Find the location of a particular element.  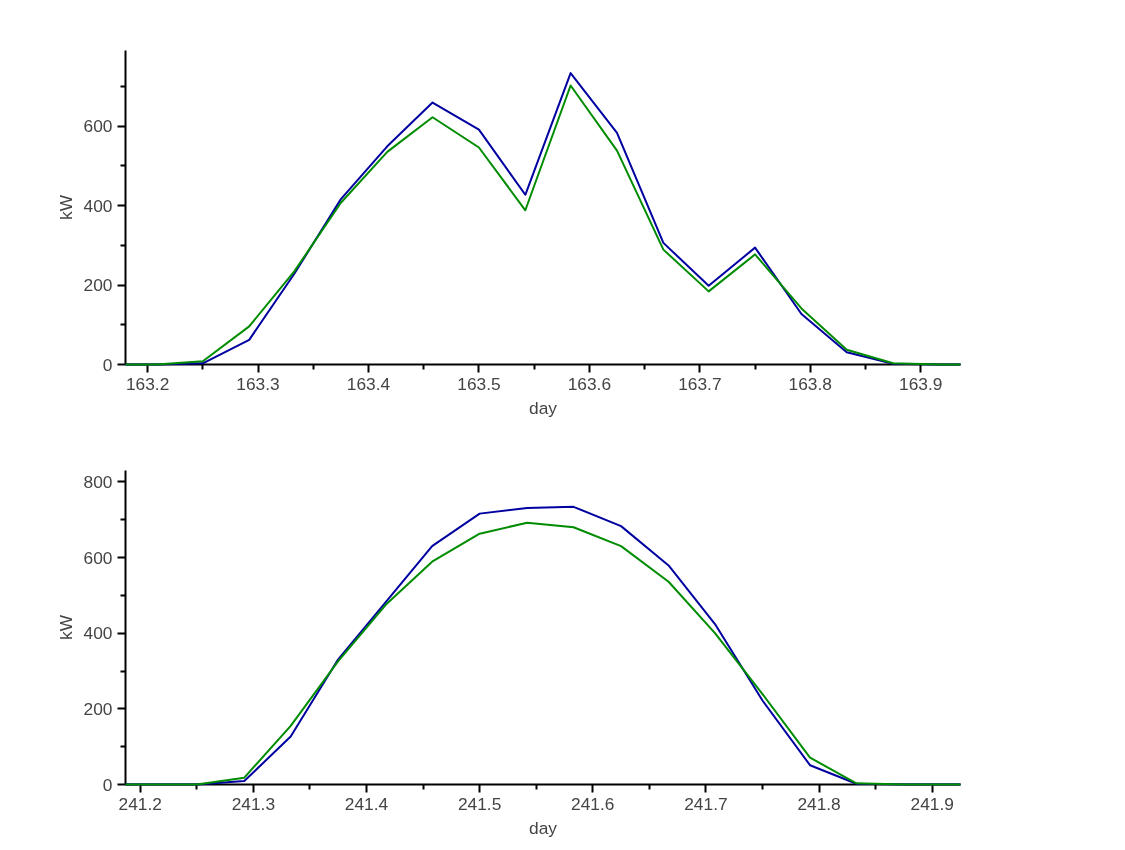

x-tick-label: 241.3 is located at coordinates (253, 803).